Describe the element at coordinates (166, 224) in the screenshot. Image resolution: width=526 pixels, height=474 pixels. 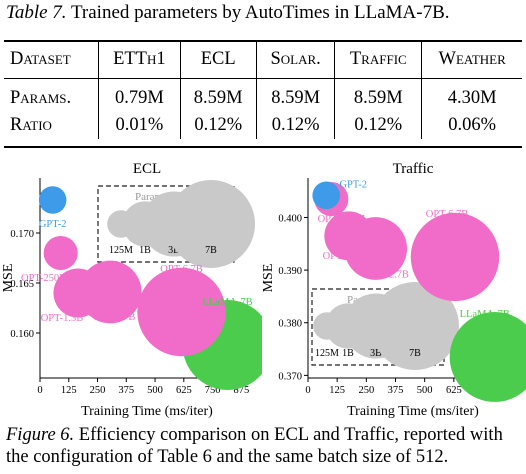
I see `ecl-params-legend` at that location.